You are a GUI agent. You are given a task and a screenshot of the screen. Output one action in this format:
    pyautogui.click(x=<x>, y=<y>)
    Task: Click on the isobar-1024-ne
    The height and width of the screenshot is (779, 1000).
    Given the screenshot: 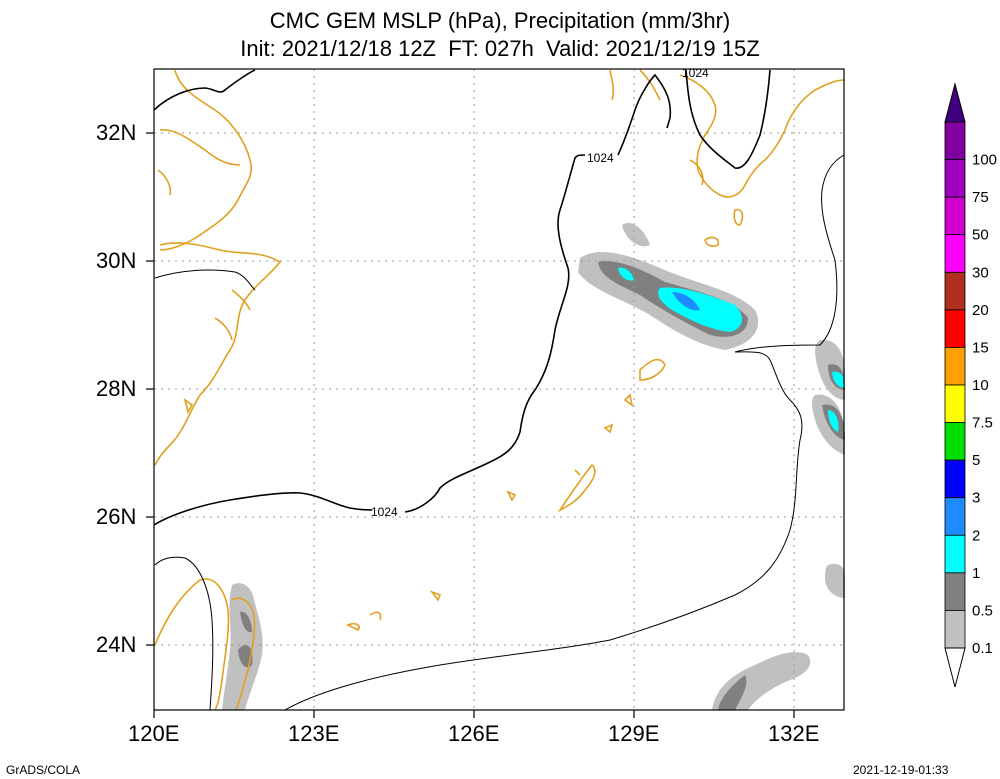 What is the action you would take?
    pyautogui.click(x=728, y=119)
    